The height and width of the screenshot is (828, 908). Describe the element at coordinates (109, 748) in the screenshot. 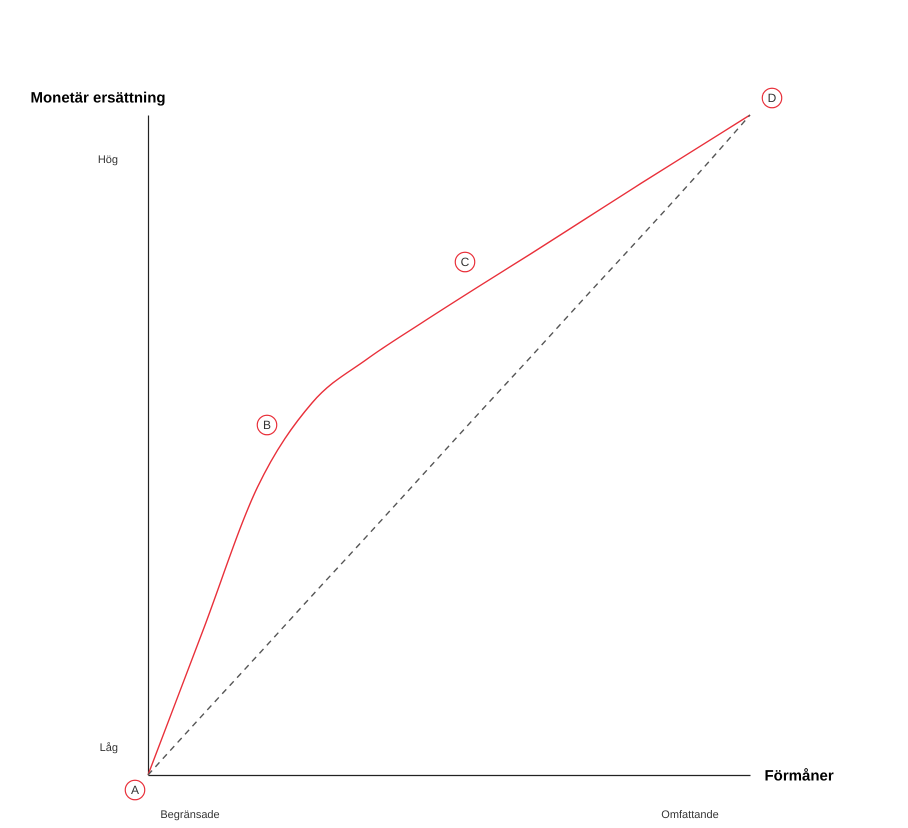

I see `text: Låg` at that location.